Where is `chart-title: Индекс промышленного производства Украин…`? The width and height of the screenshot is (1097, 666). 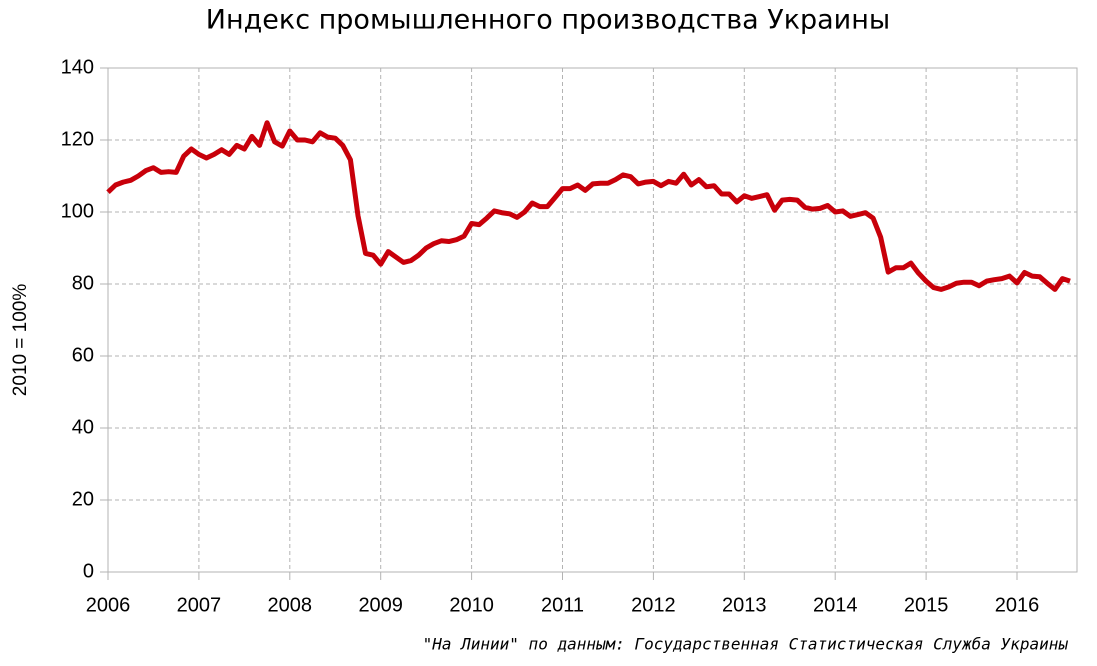
chart-title: Индекс промышленного производства Украин… is located at coordinates (548, 20).